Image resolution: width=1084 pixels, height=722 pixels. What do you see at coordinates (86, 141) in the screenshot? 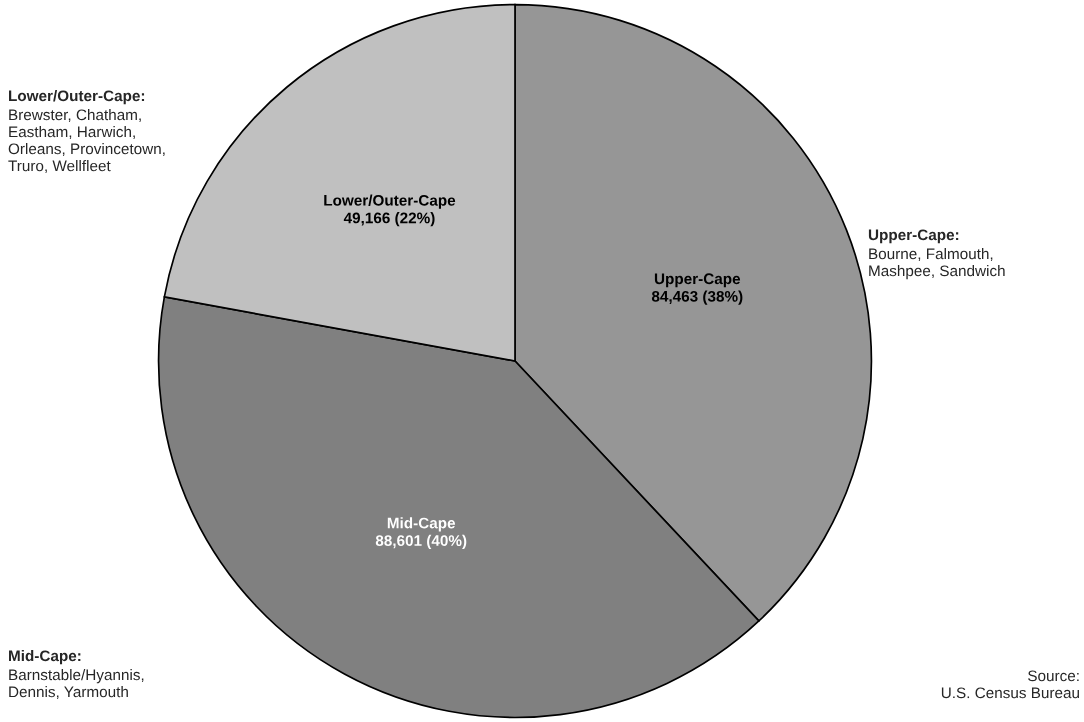
I see `text: Brewster, Chatham, Eastham, Harwich, Orleans, Provincetown, Truro, Wellfleet` at bounding box center [86, 141].